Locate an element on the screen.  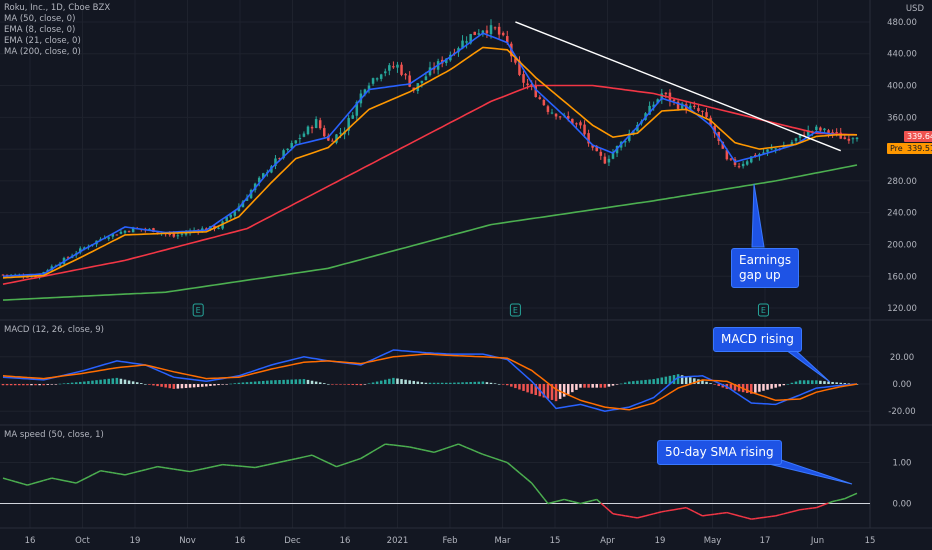
legend-ma50: MA (50, close, 0) is located at coordinates (40, 19).